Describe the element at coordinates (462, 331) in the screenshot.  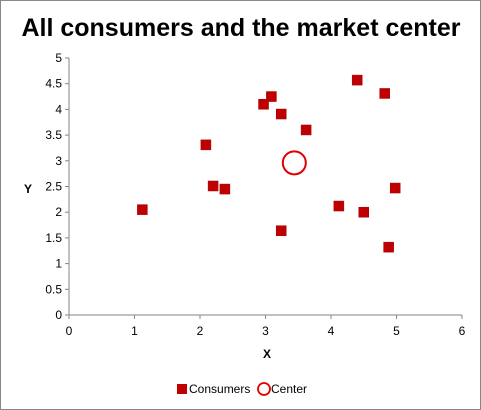
I see `x-tick-label: 6` at that location.